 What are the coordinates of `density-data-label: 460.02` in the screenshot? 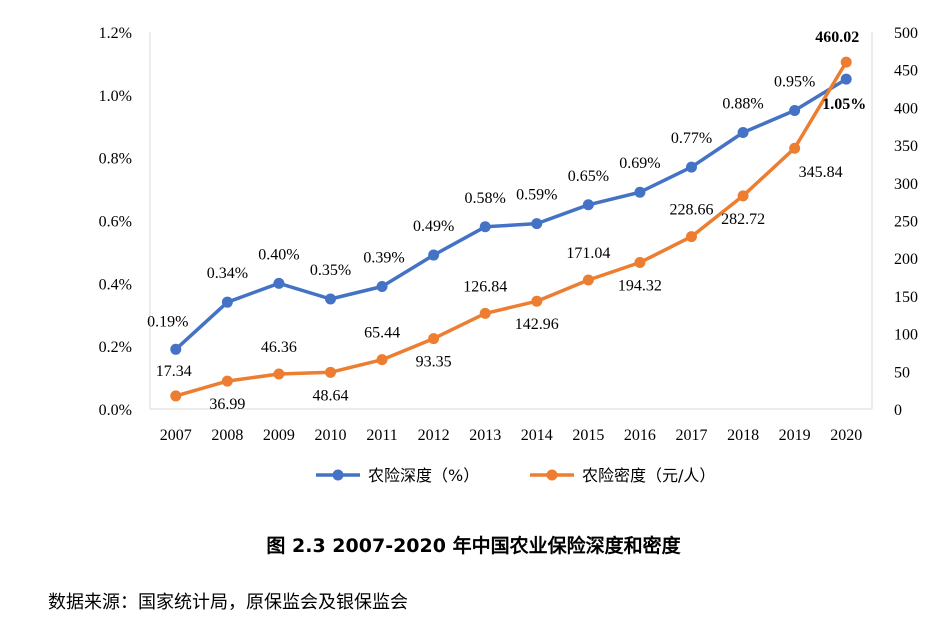 It's located at (837, 37).